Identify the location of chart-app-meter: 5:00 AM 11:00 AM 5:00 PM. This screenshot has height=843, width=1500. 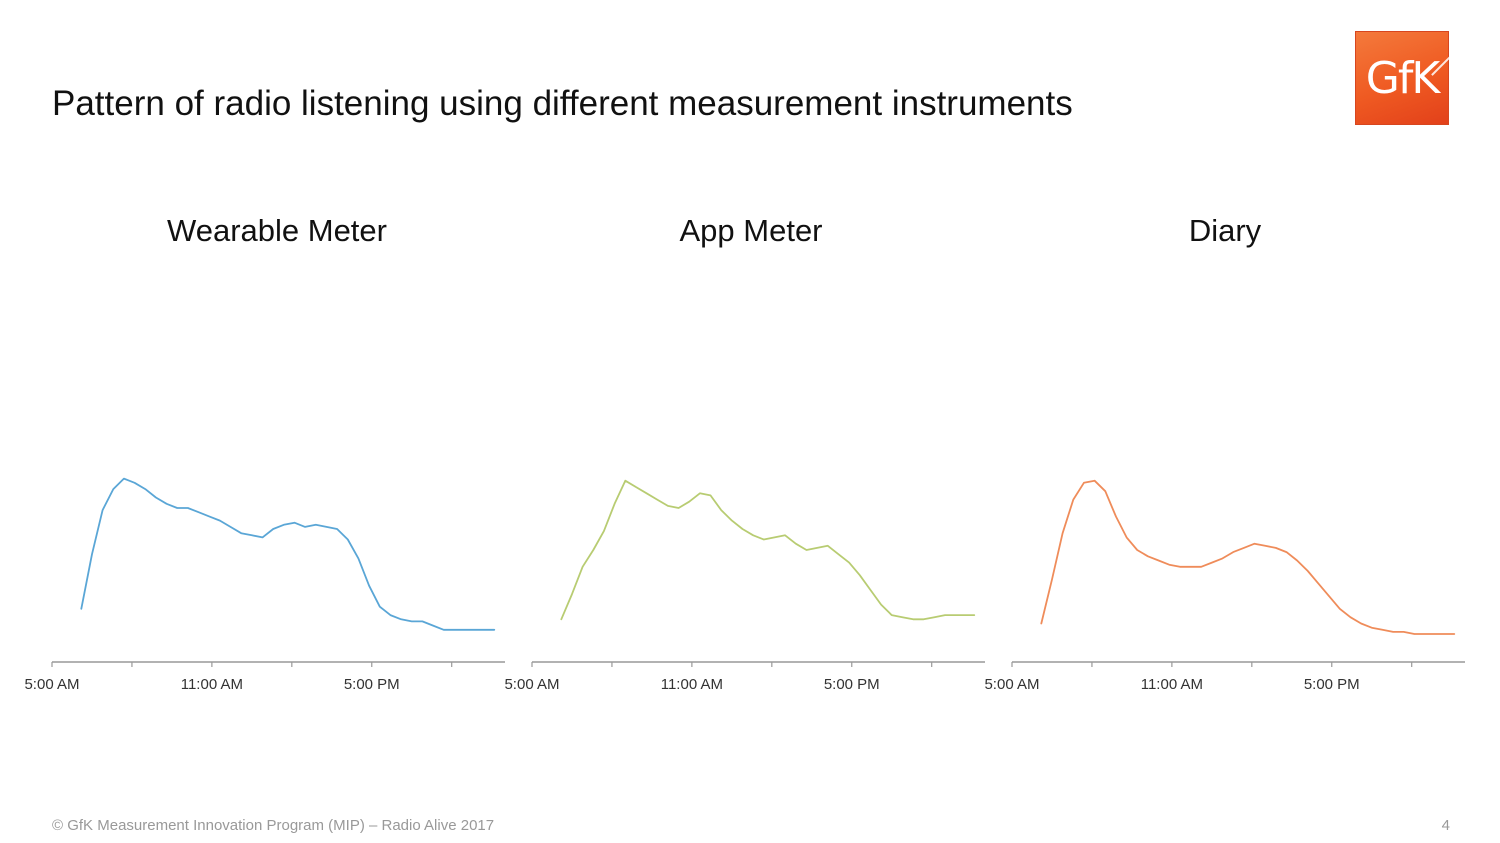
(744, 586).